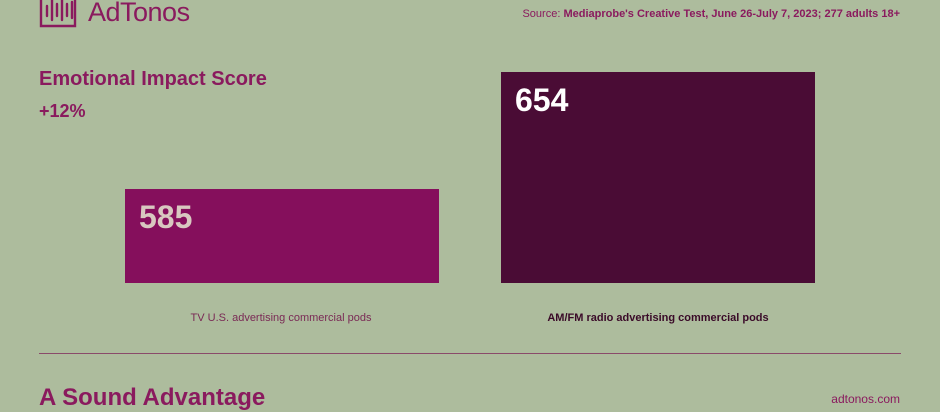 Image resolution: width=940 pixels, height=412 pixels. I want to click on category-label-tv: TV U.S. advertising commercial pods, so click(281, 318).